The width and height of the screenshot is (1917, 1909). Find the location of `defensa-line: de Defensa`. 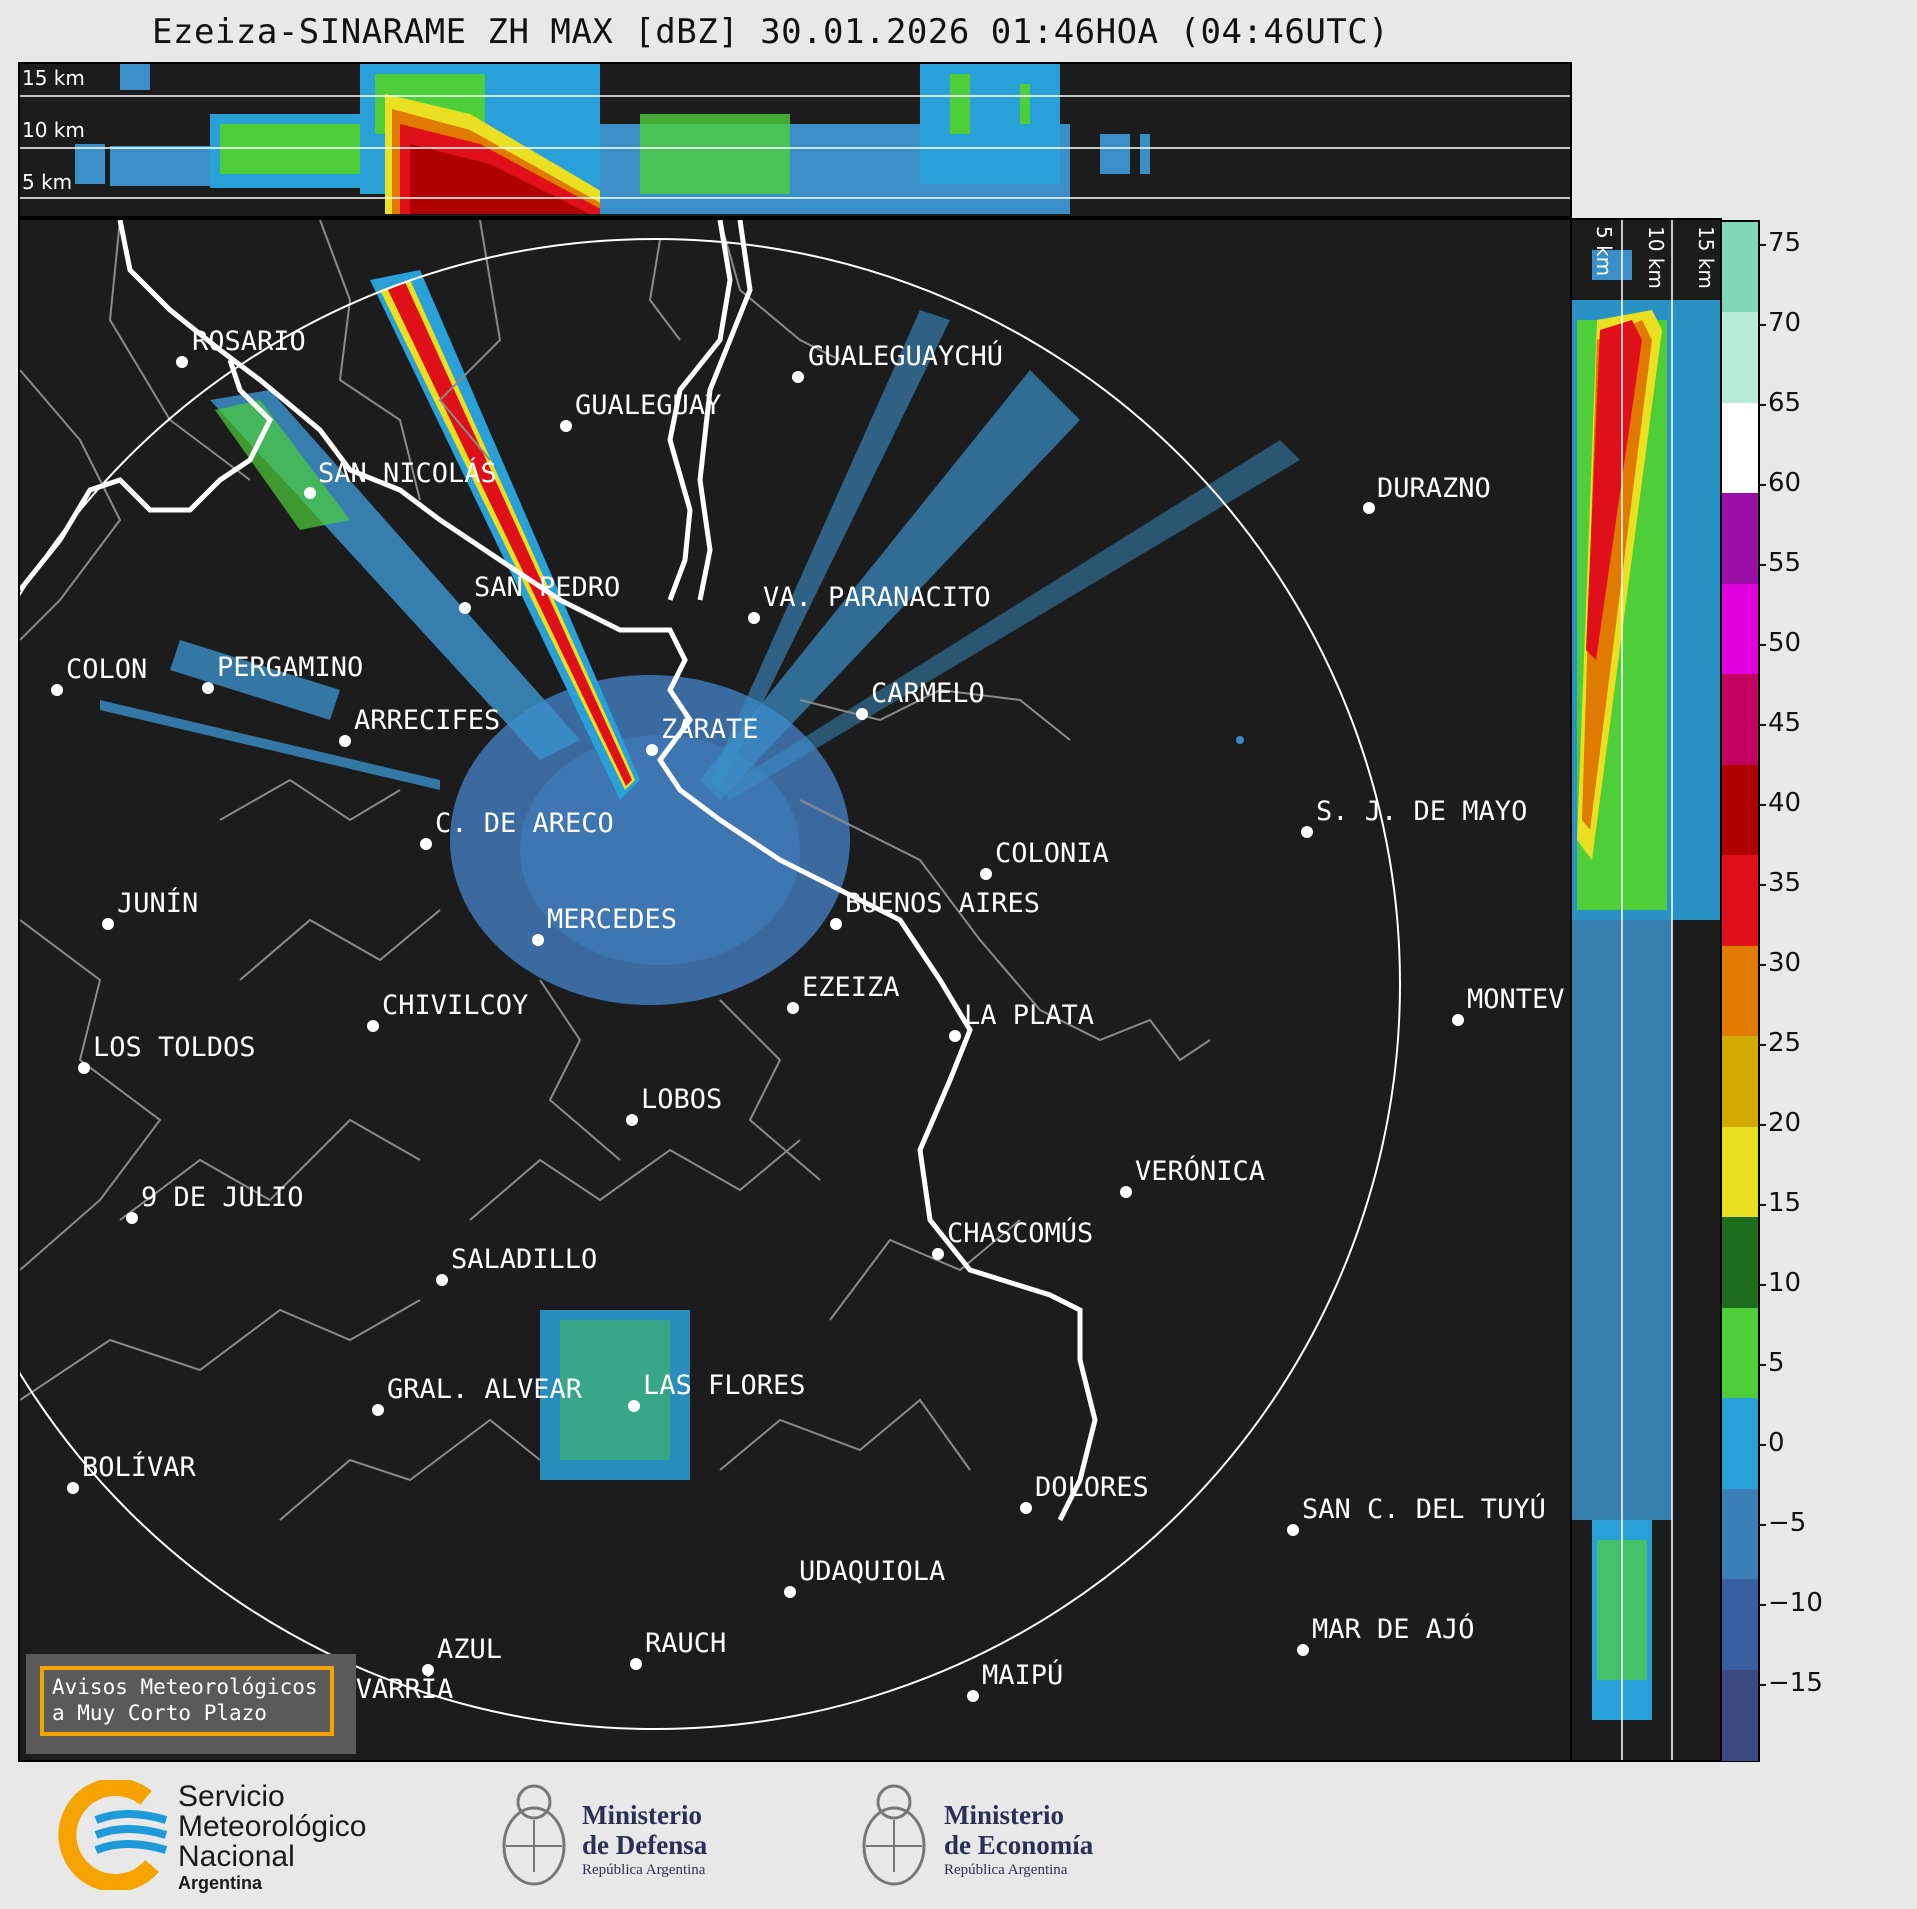

defensa-line: de Defensa is located at coordinates (645, 1845).